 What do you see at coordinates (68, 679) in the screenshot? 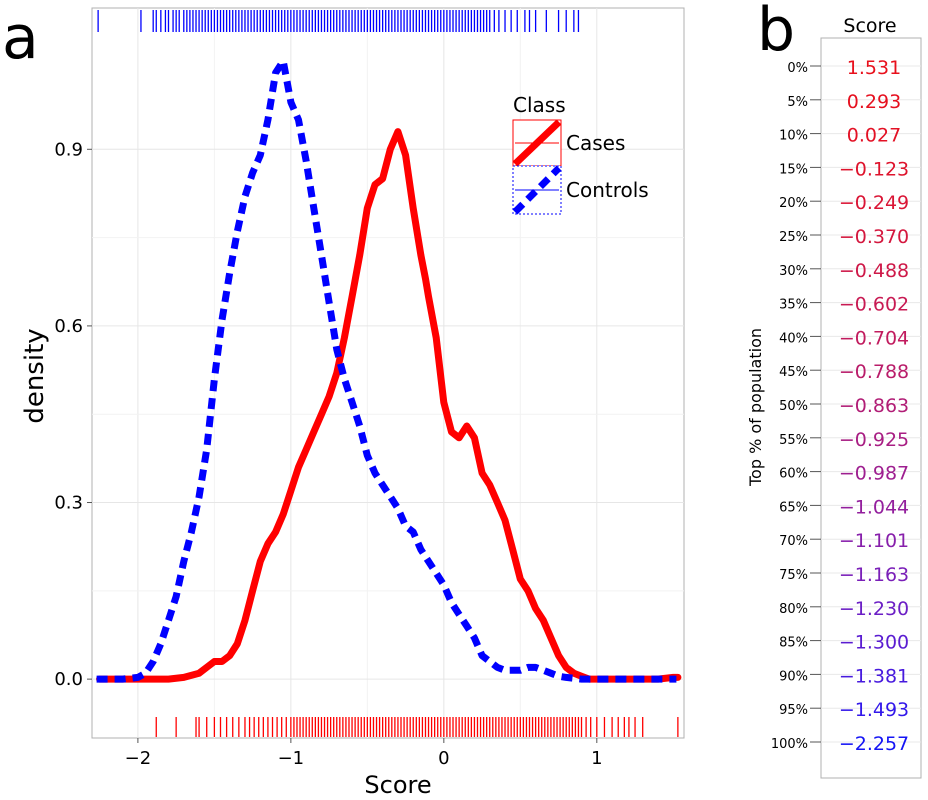
I see `y-tick-label: 0.0` at bounding box center [68, 679].